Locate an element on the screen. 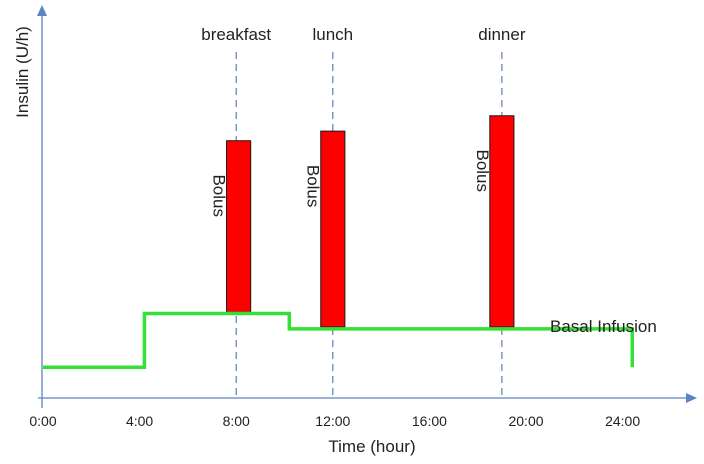  x-tick-label: 12:00 is located at coordinates (332, 421).